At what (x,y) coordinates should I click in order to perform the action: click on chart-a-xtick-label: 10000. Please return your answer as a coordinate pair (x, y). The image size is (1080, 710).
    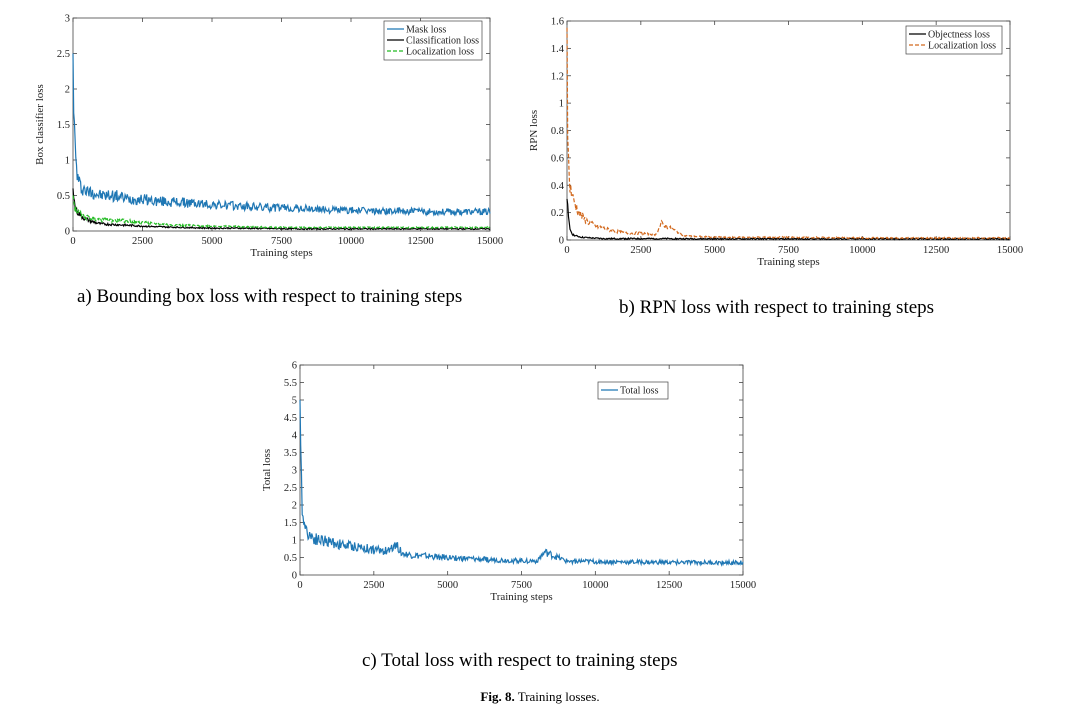
    Looking at the image, I should click on (351, 241).